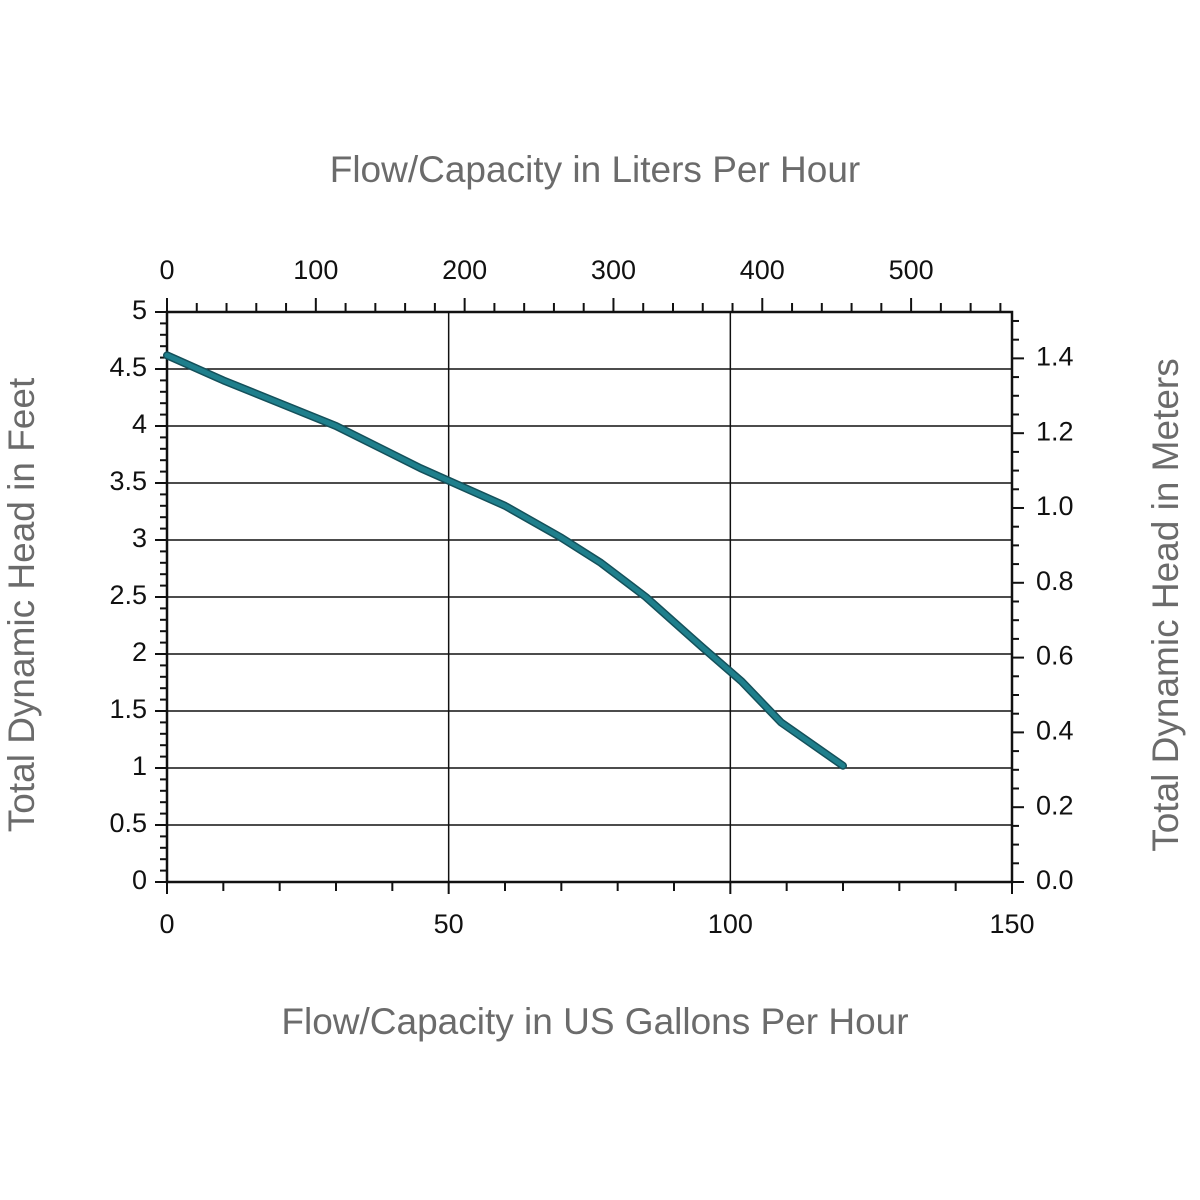 The image size is (1200, 1200). I want to click on y-tick-label: 1.5, so click(128, 709).